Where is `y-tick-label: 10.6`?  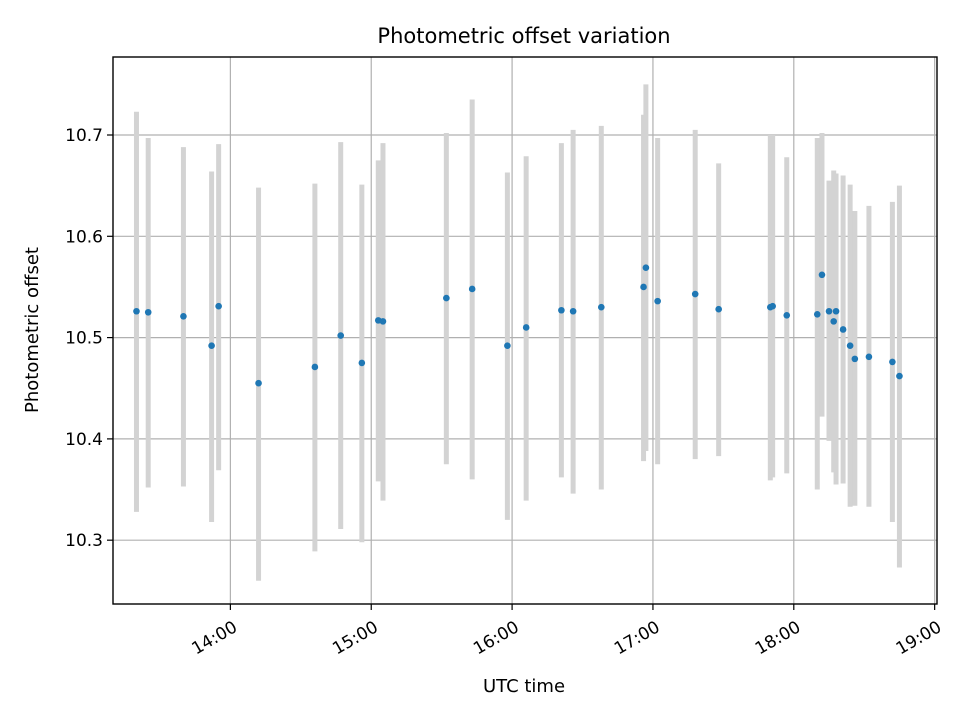 y-tick-label: 10.6 is located at coordinates (84, 237).